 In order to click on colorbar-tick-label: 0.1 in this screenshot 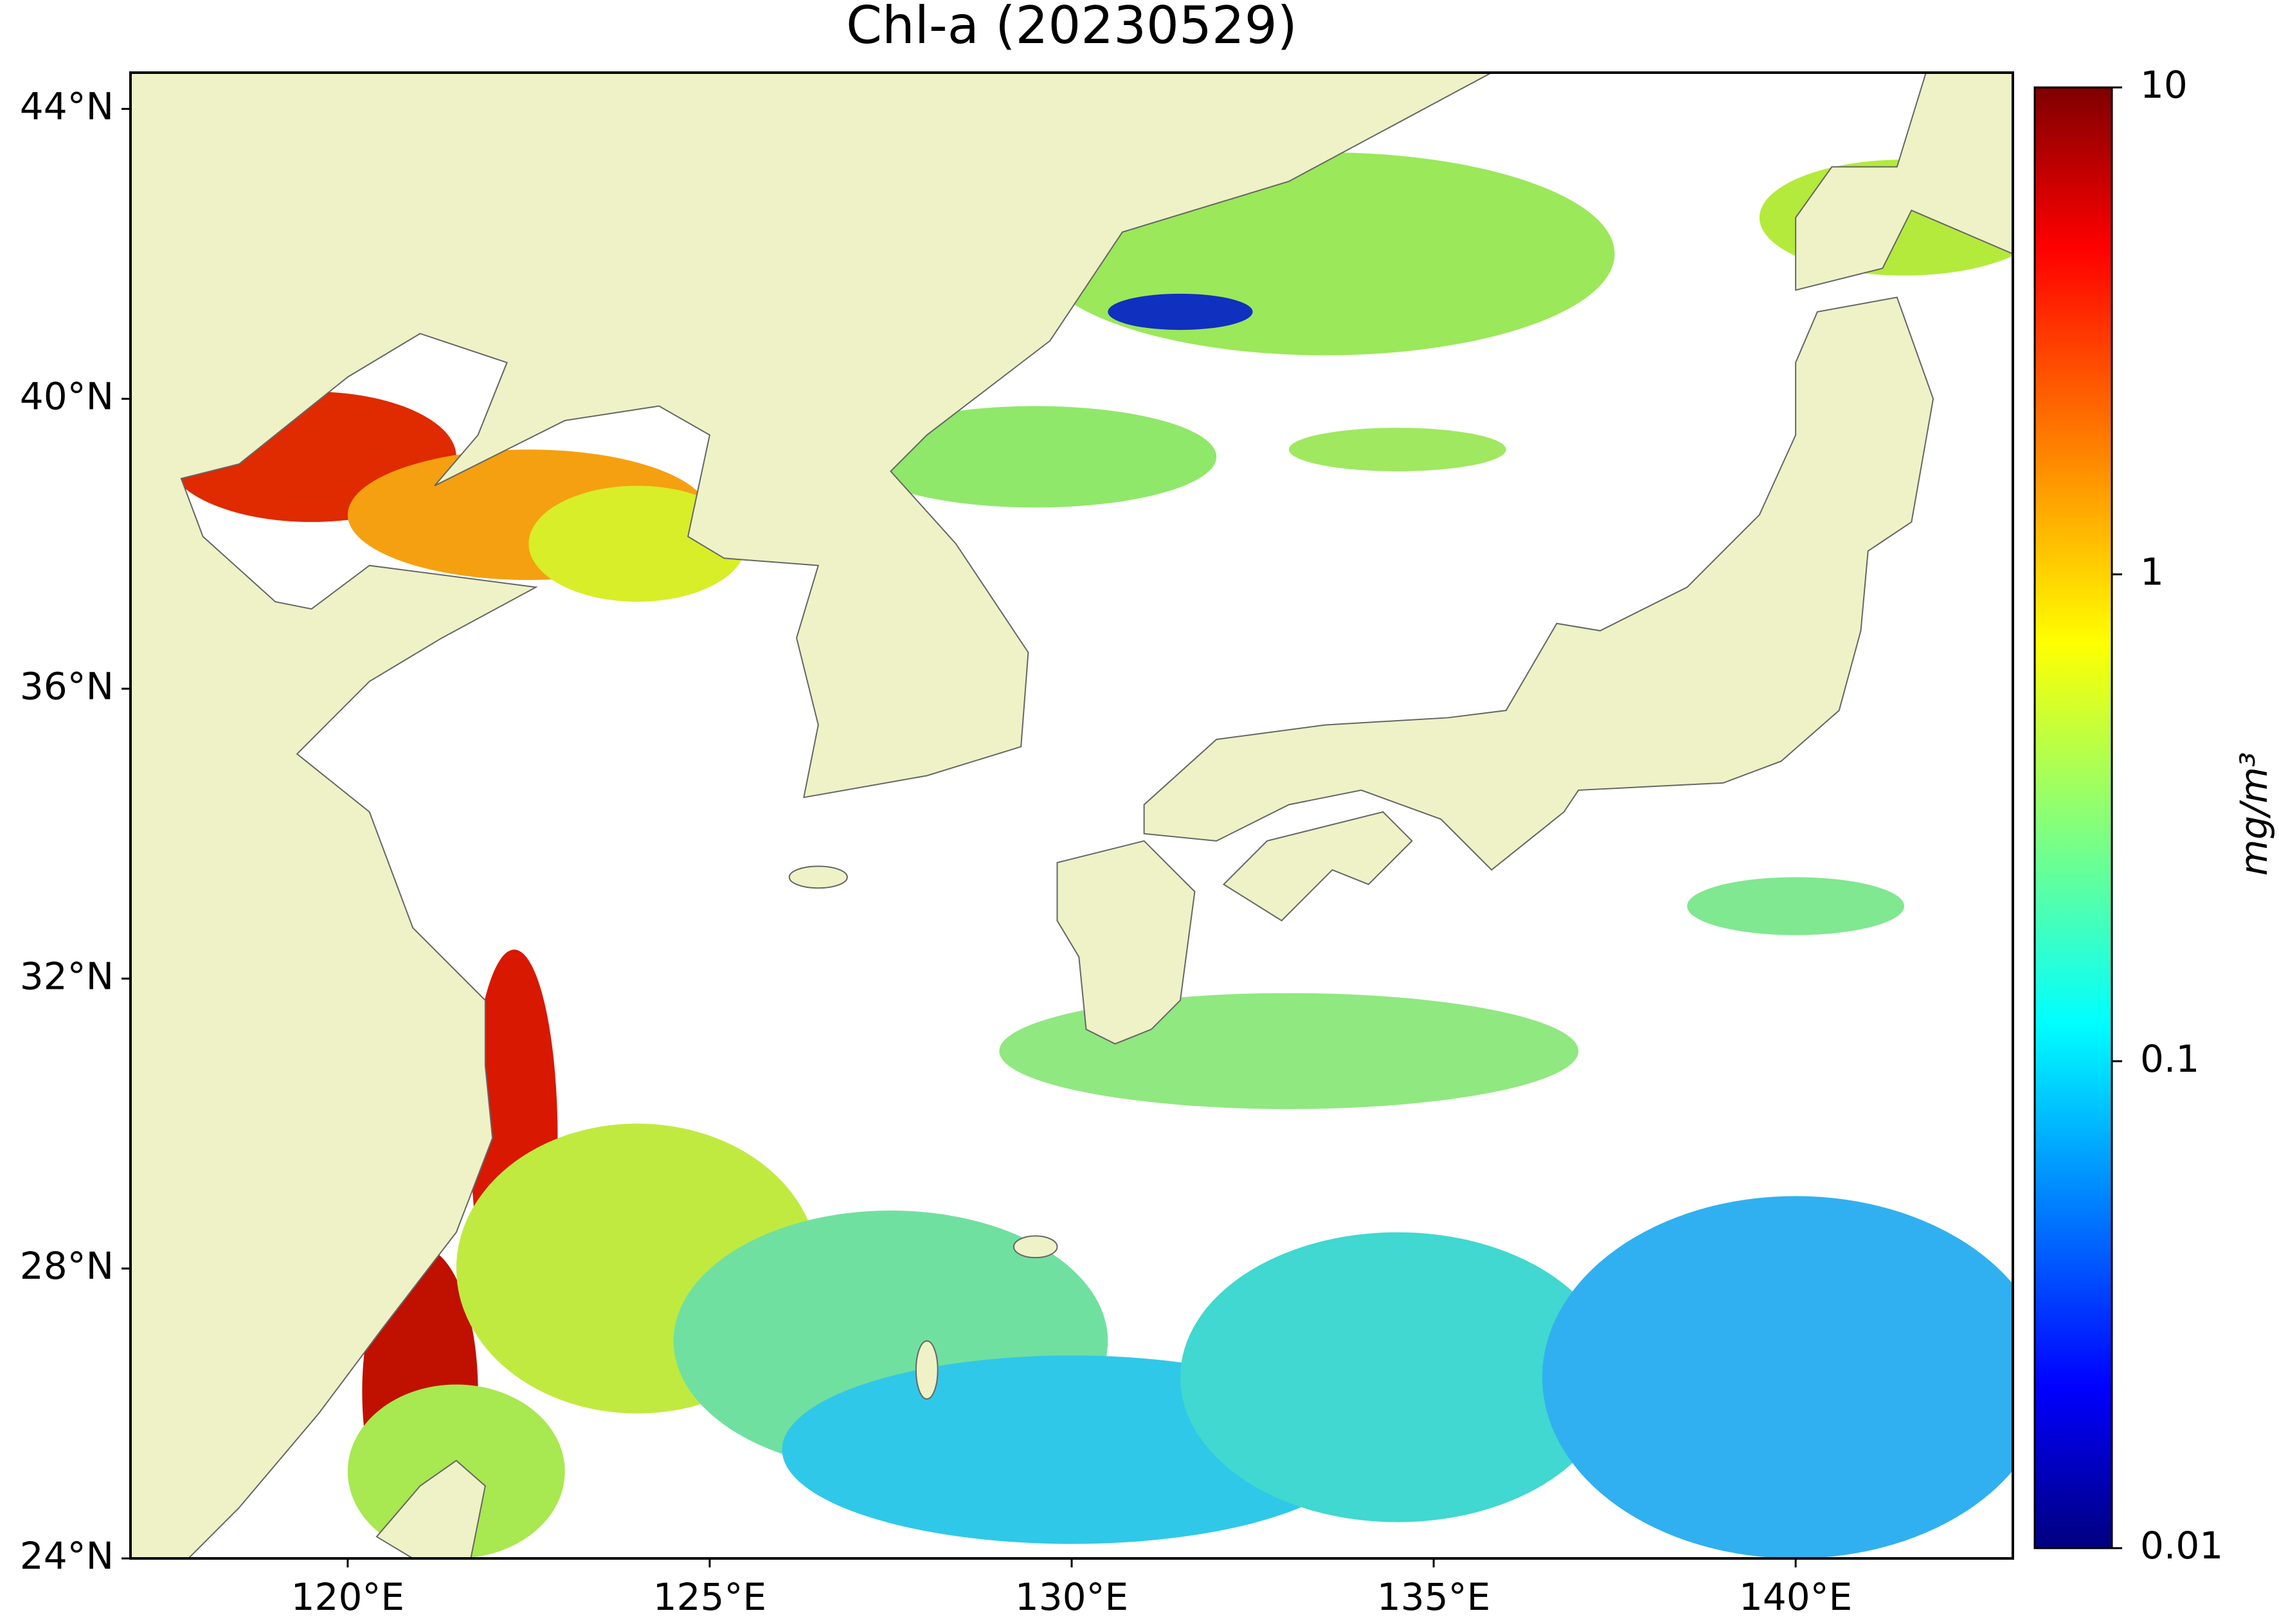, I will do `click(2169, 1059)`.